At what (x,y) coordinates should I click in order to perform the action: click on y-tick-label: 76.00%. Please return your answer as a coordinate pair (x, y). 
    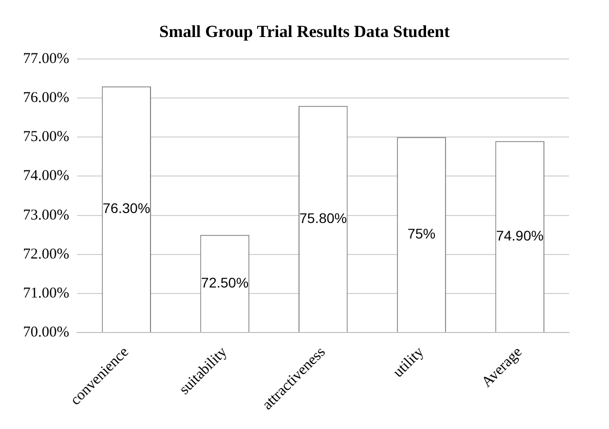
    Looking at the image, I should click on (46, 98).